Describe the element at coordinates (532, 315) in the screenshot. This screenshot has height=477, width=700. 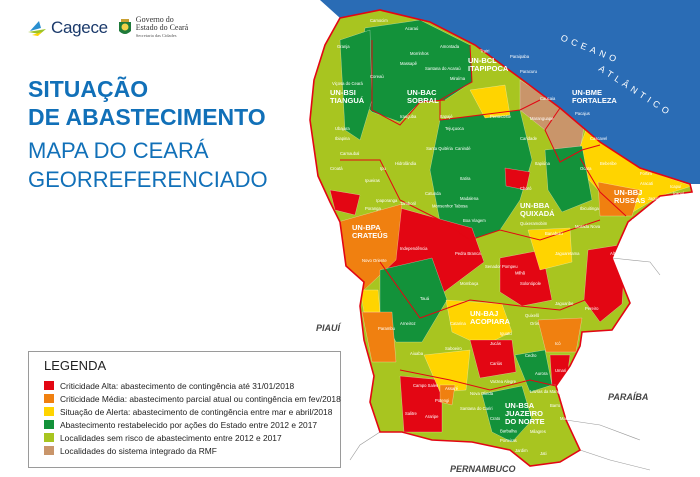
I see `city-label: Quixelô` at that location.